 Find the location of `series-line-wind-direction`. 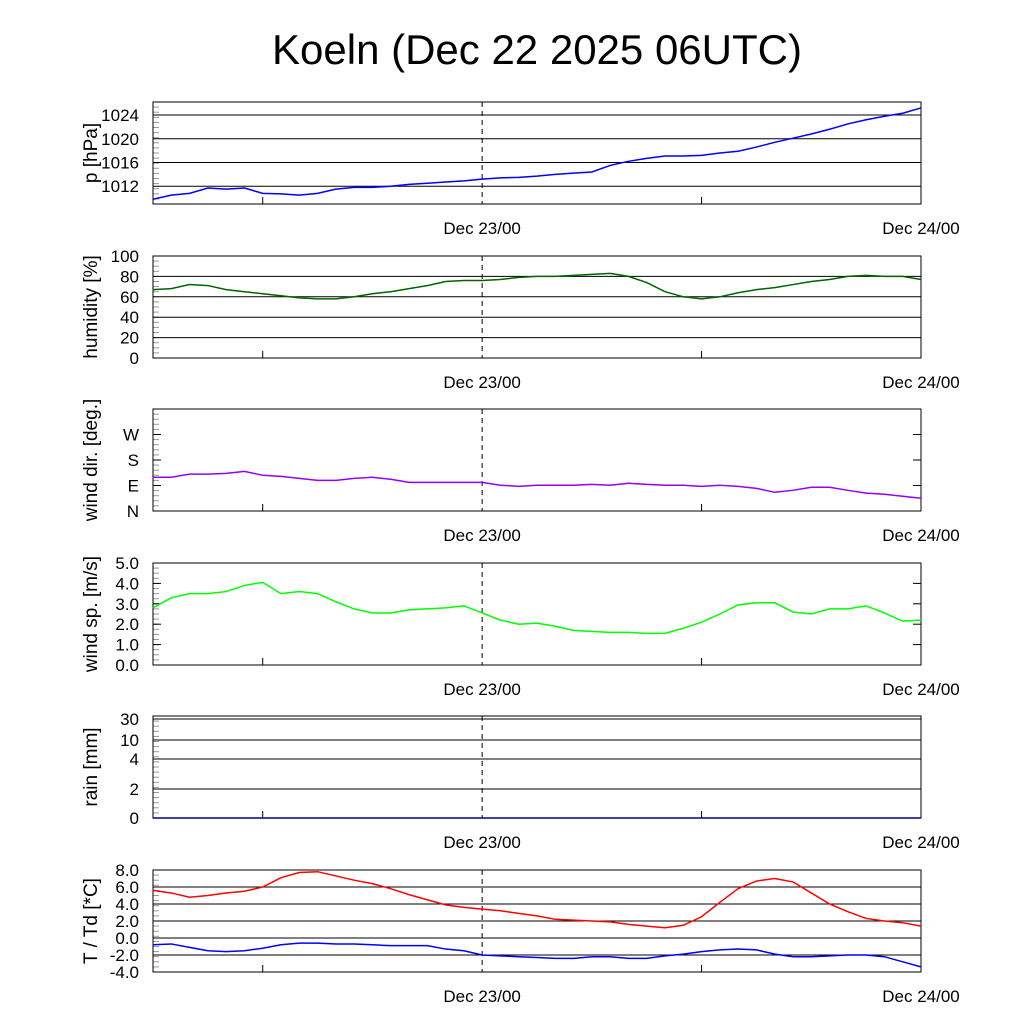

series-line-wind-direction is located at coordinates (537, 484).